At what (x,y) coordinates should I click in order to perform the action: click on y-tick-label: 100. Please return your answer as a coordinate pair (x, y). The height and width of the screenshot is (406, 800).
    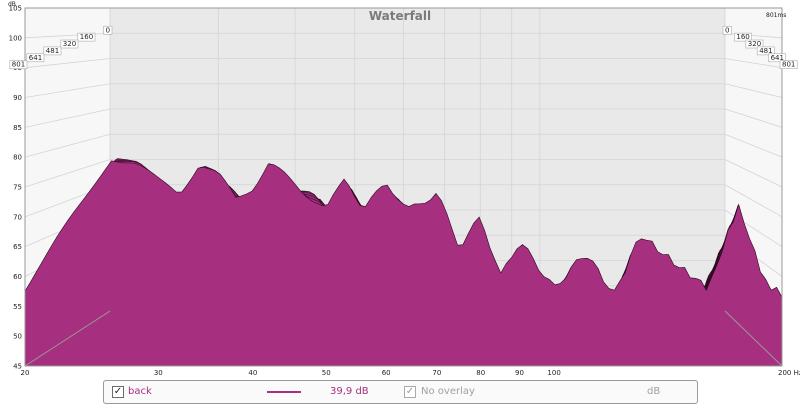
    Looking at the image, I should click on (15, 38).